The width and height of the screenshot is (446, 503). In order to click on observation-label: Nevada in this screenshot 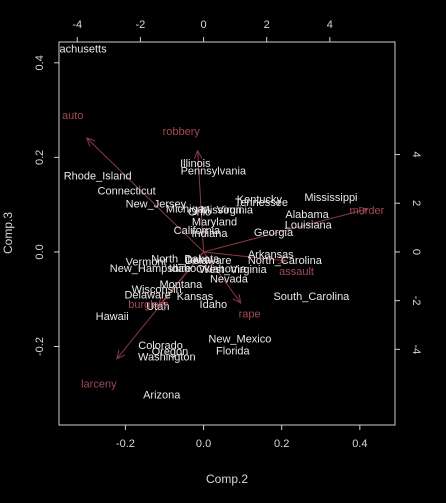, I will do `click(229, 279)`.